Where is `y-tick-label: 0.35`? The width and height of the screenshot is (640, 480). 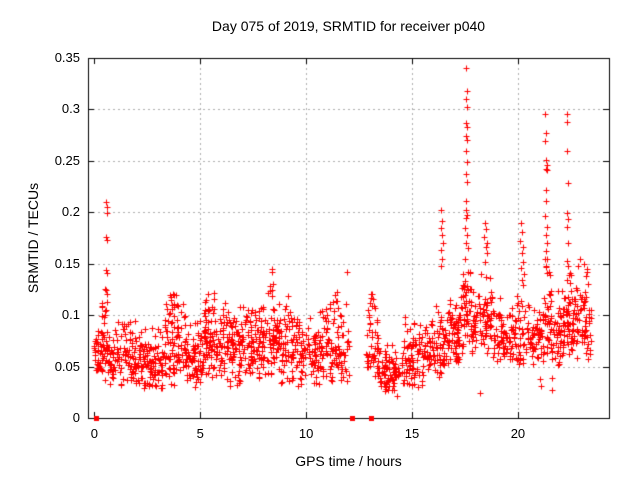 y-tick-label: 0.35 is located at coordinates (67, 57).